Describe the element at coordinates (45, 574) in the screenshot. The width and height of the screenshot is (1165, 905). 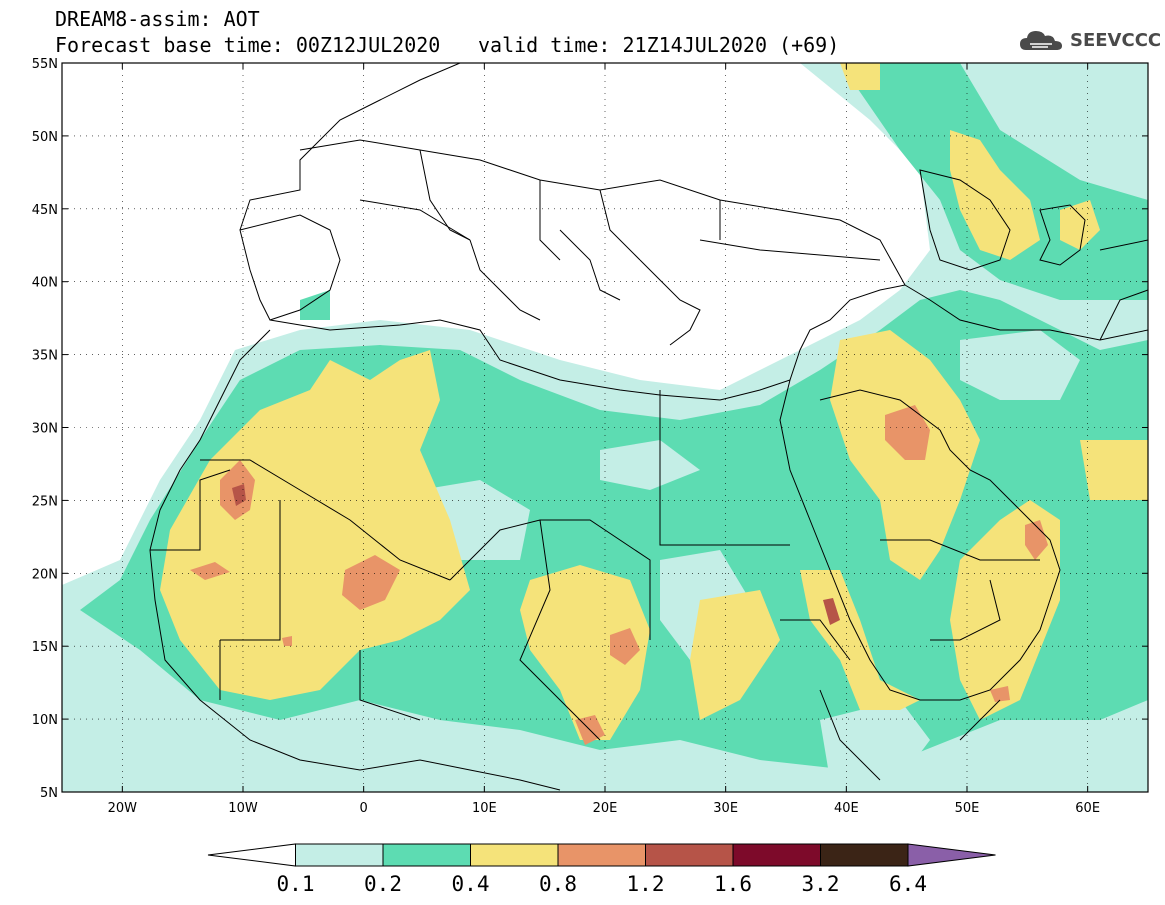
I see `lat-label: 20N` at that location.